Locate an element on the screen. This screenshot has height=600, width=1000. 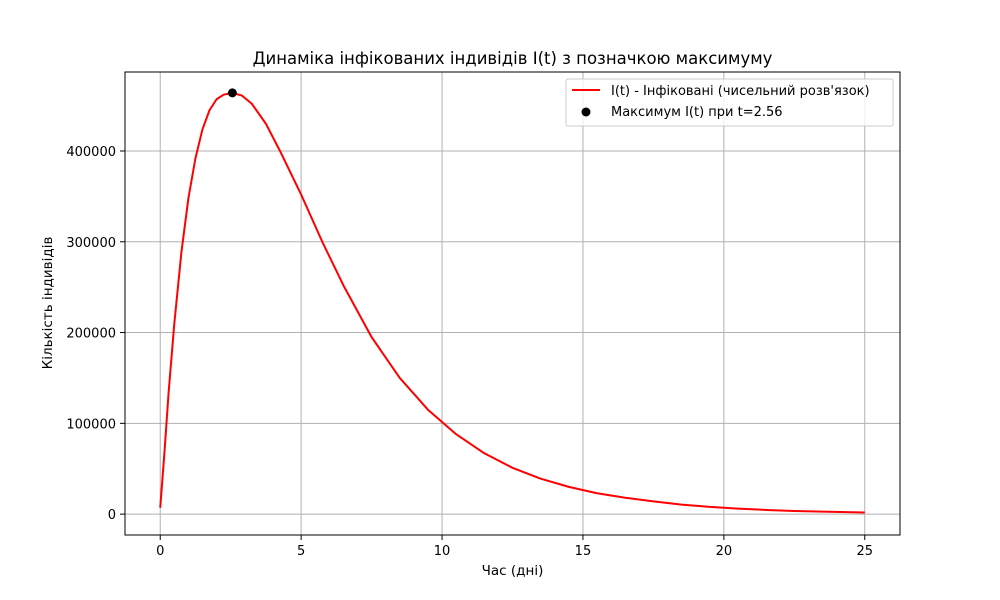
x-tick-label: 0 is located at coordinates (160, 551).